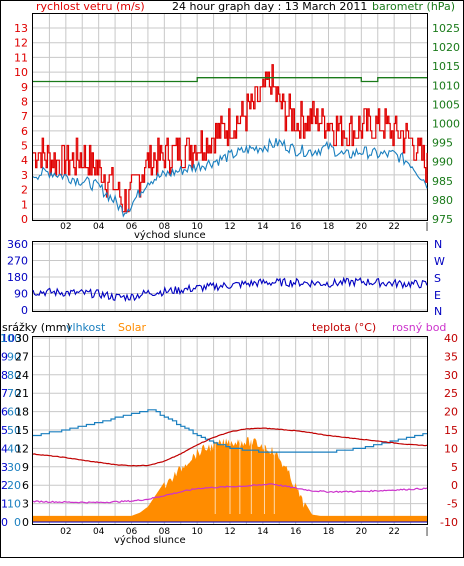  I want to click on wind-tick-label: 4, so click(24, 160).